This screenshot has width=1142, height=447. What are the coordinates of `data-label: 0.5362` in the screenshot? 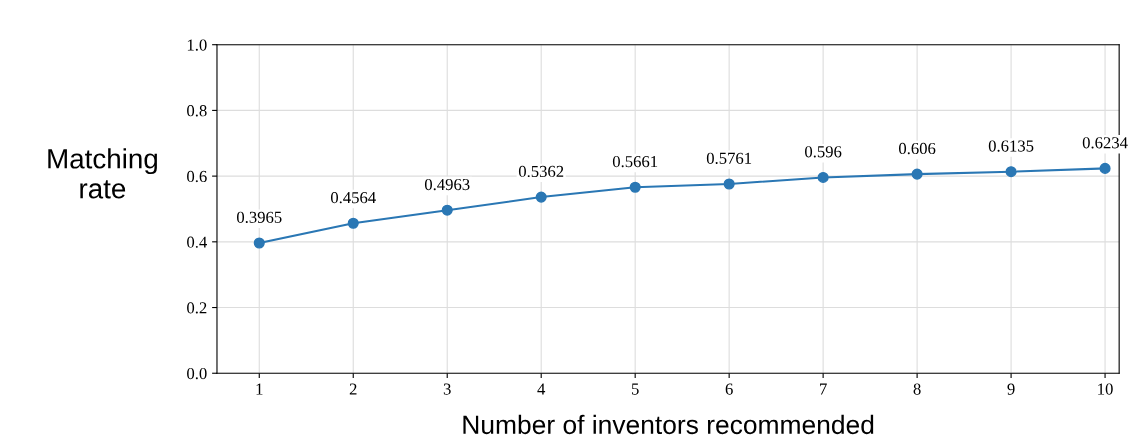 It's located at (541, 171).